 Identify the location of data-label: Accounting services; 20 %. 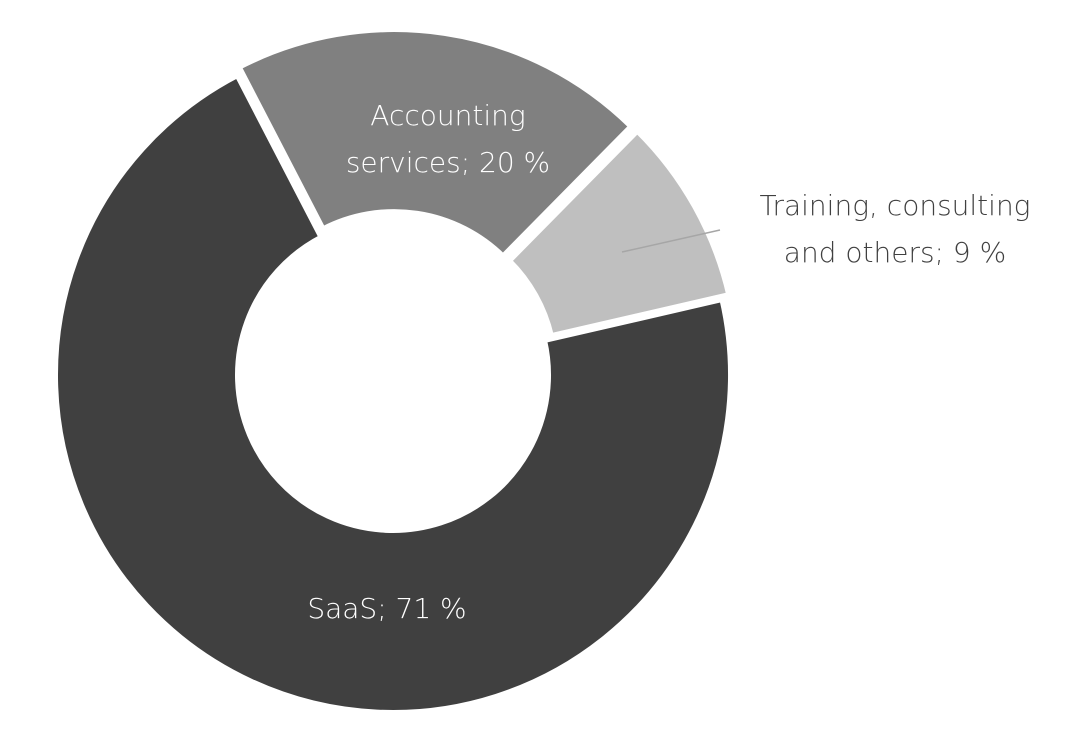
(448, 139).